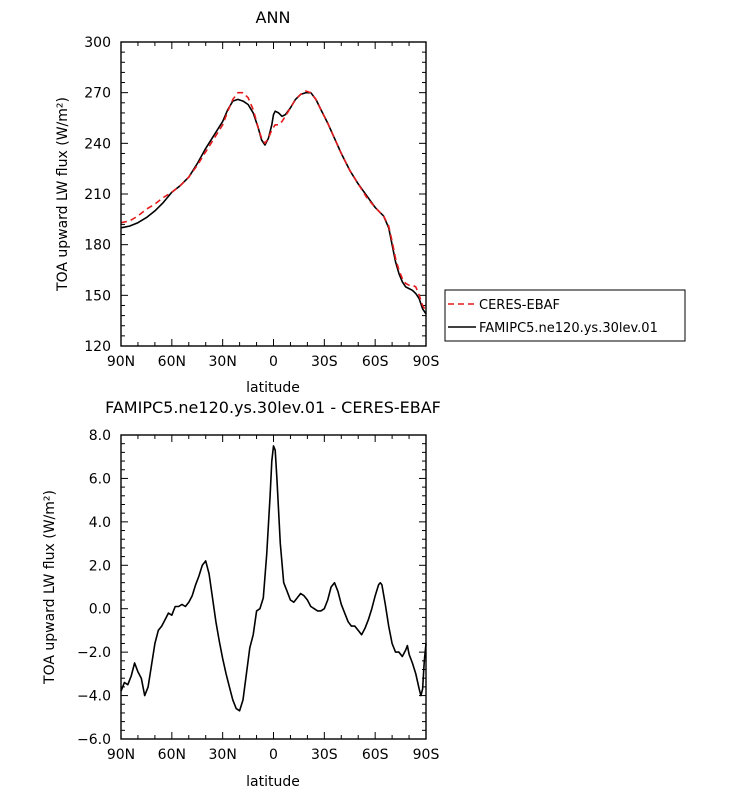 The height and width of the screenshot is (796, 733). What do you see at coordinates (97, 94) in the screenshot?
I see `top-y-tick-label: 270` at bounding box center [97, 94].